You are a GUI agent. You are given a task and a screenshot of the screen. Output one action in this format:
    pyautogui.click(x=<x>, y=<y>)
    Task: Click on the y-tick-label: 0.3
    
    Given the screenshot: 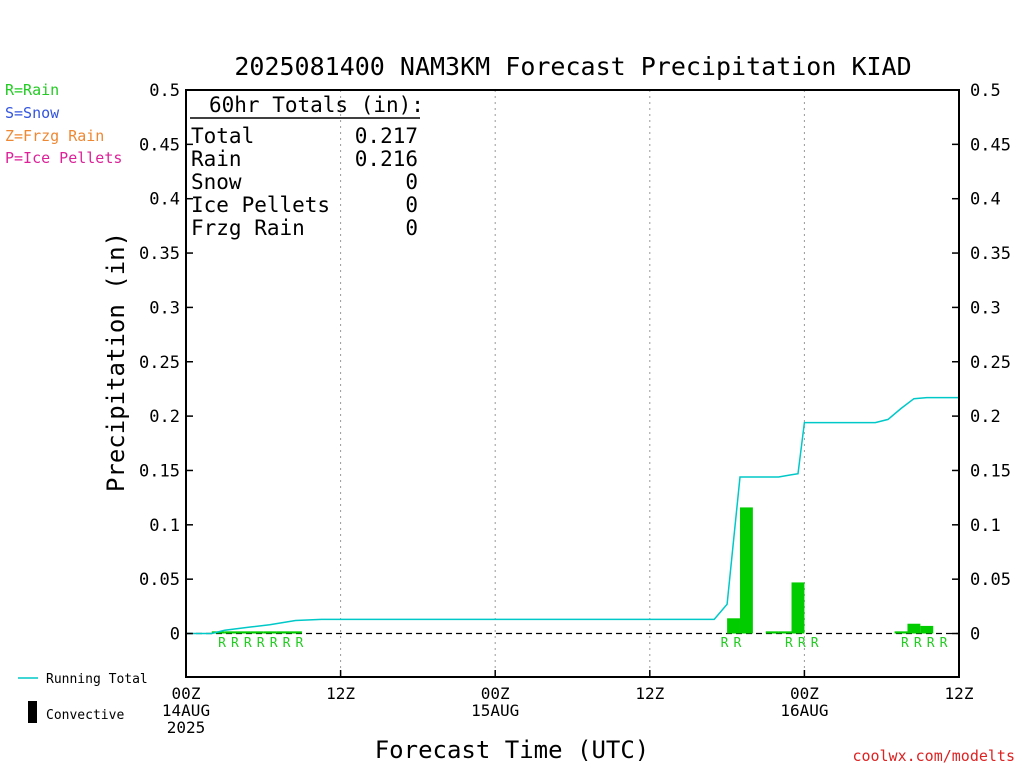 What is the action you would take?
    pyautogui.click(x=164, y=308)
    